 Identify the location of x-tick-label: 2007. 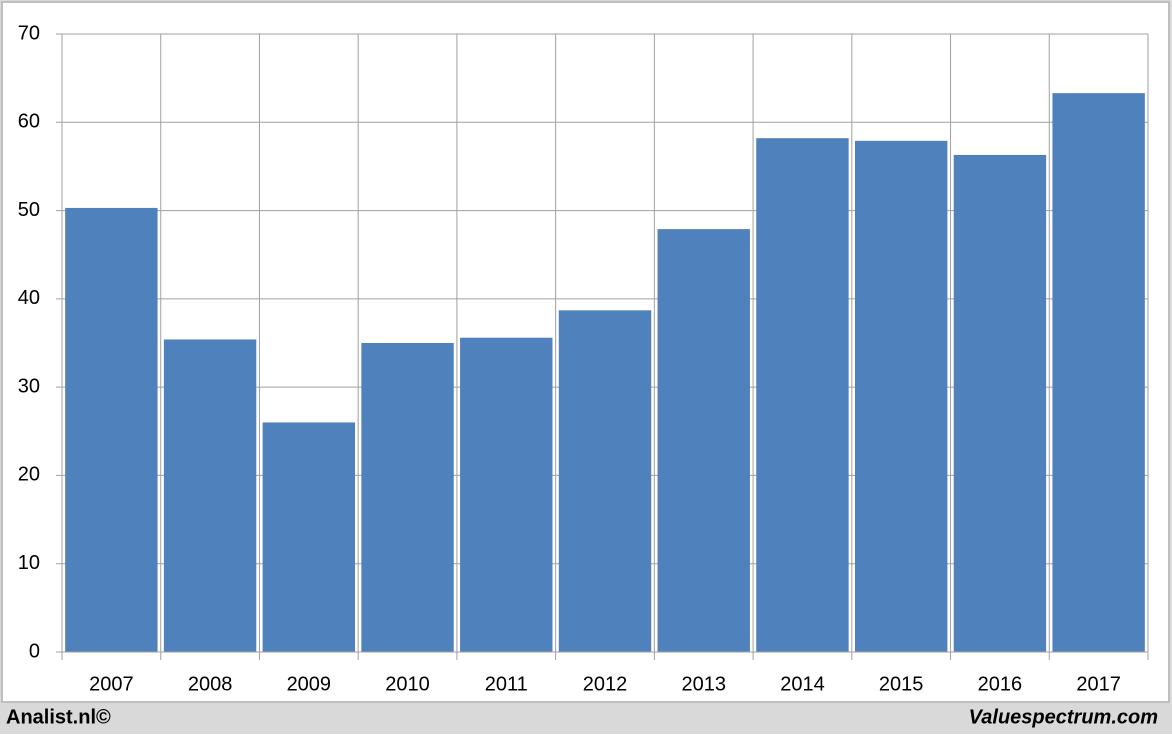
(111, 684).